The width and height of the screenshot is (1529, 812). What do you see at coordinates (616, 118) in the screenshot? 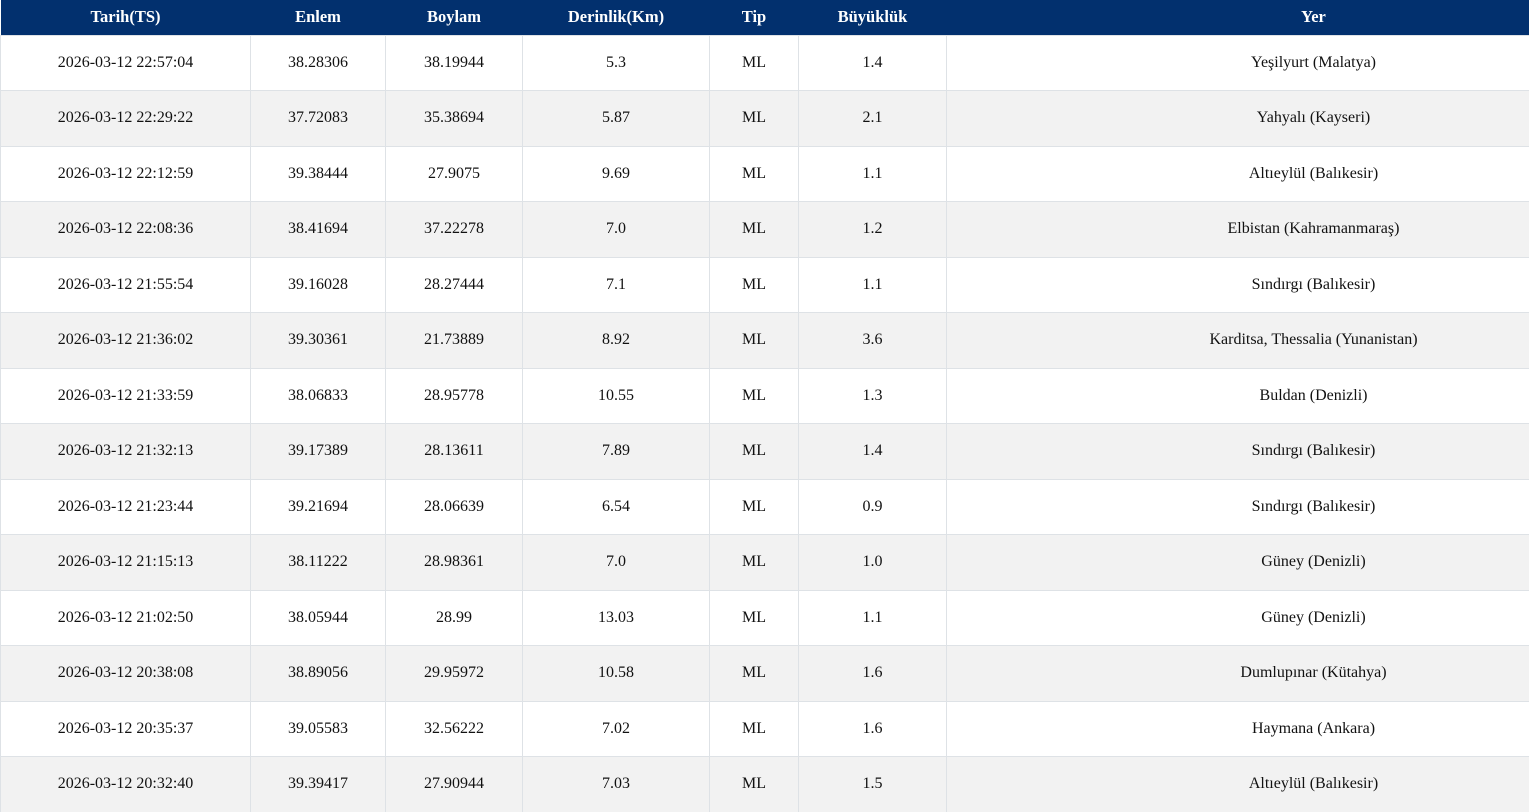
I see `cell-derinlik: 5.87` at bounding box center [616, 118].